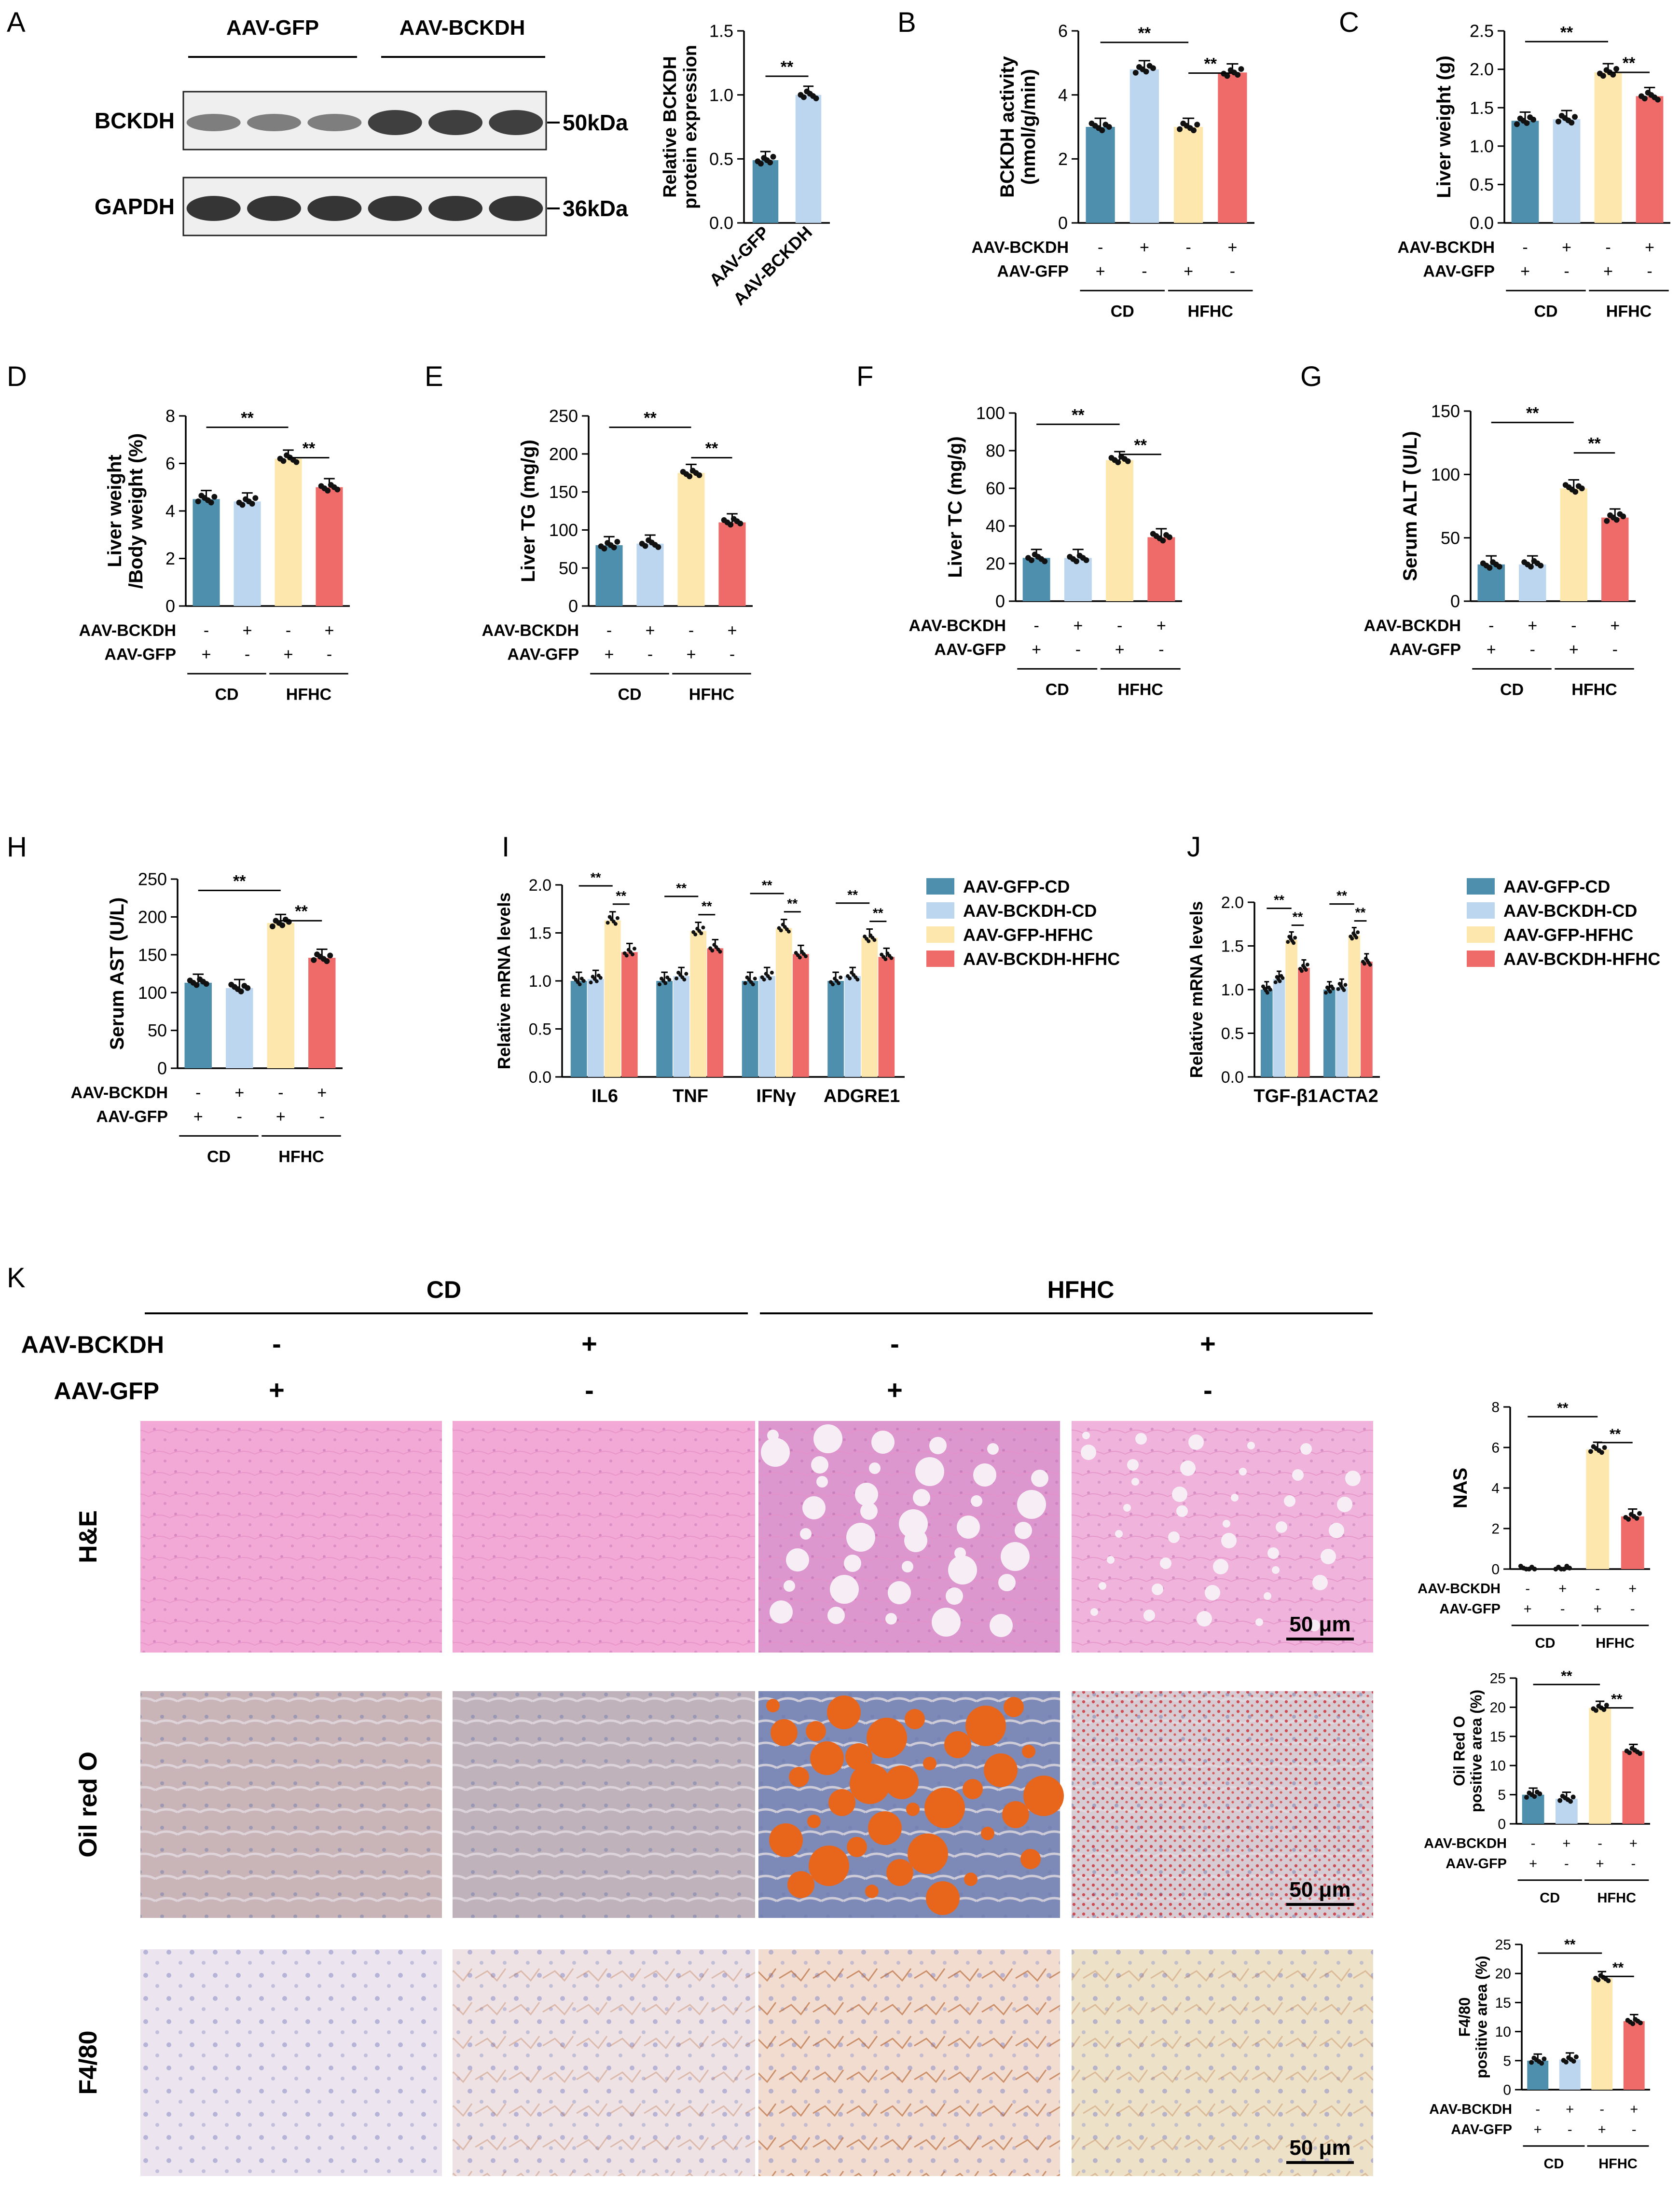 Image resolution: width=1680 pixels, height=2191 pixels. What do you see at coordinates (114, 511) in the screenshot?
I see `y-axis-label-line: Liver weight` at bounding box center [114, 511].